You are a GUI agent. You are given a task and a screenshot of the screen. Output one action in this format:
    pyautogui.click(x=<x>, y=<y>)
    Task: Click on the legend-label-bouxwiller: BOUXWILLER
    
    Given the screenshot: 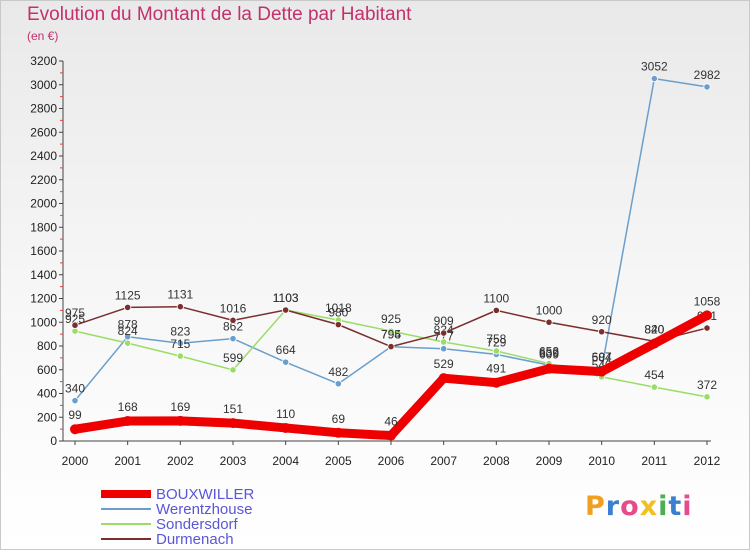 What is the action you would take?
    pyautogui.click(x=205, y=494)
    